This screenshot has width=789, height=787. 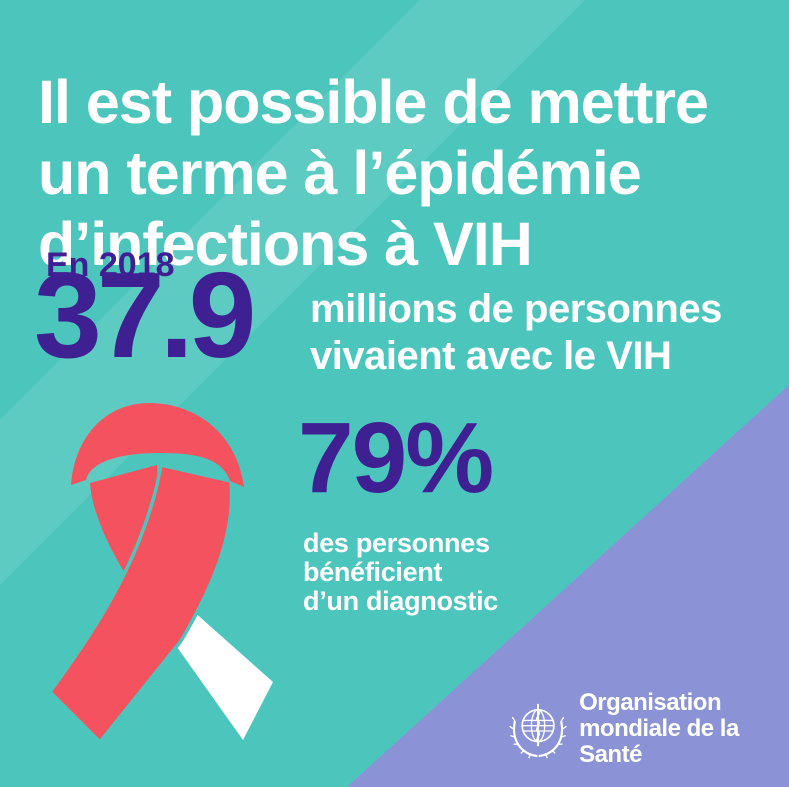 I want to click on who-logo: Organisation mondiale de la Santé, so click(x=647, y=729).